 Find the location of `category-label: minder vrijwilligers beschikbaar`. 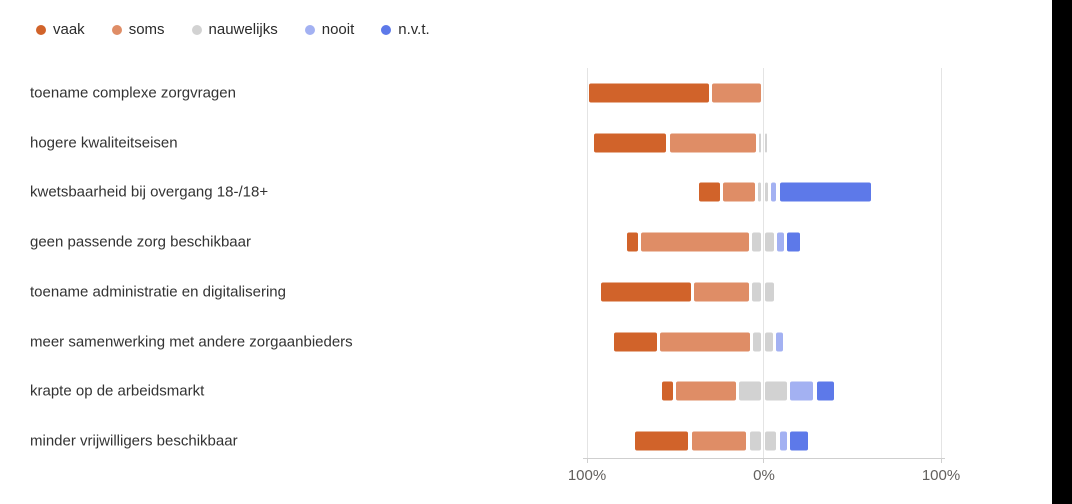

category-label: minder vrijwilligers beschikbaar is located at coordinates (134, 441).